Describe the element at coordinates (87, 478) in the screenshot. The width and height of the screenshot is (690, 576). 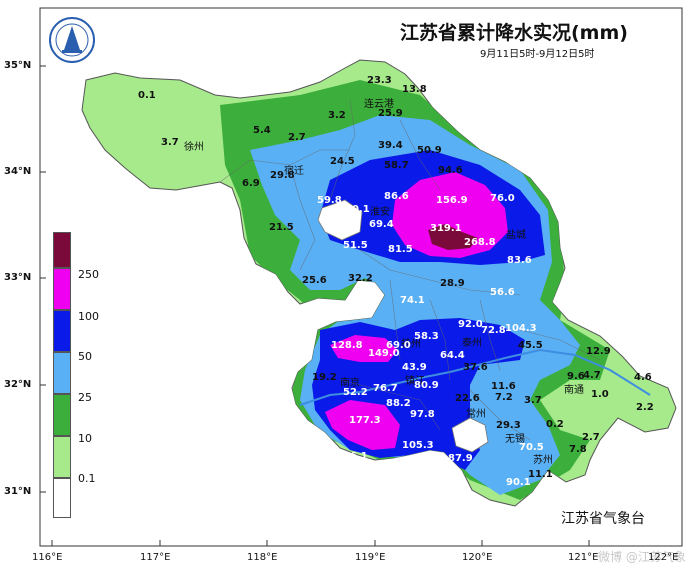
I see `legend-label: 0.1` at that location.